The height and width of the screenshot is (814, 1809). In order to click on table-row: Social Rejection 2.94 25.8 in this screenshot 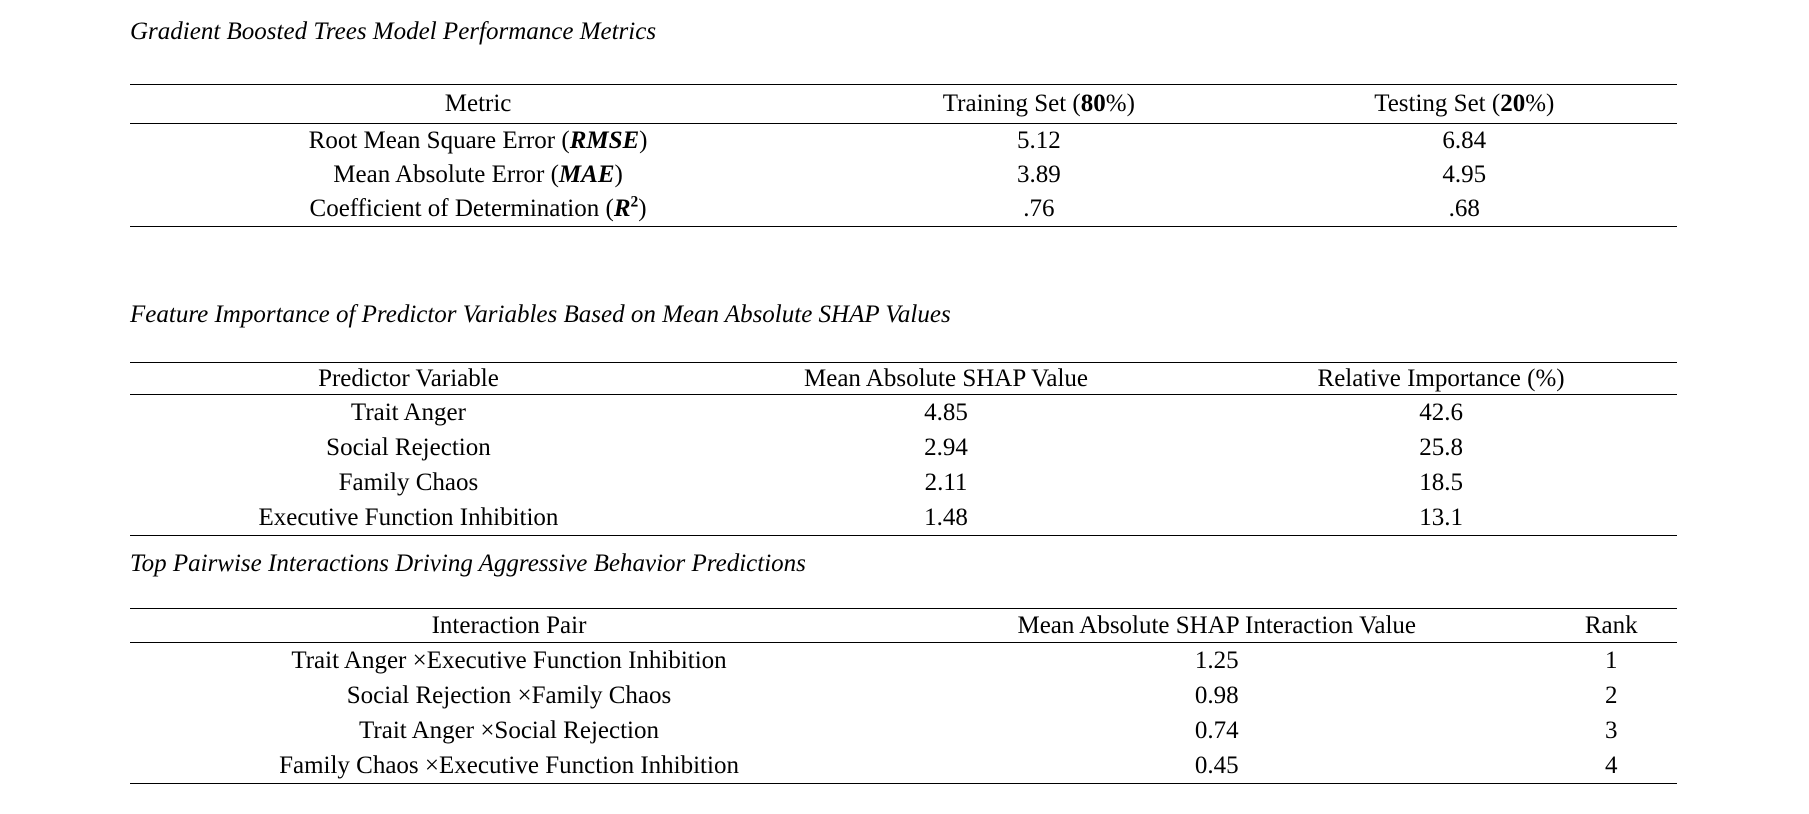, I will do `click(903, 447)`.